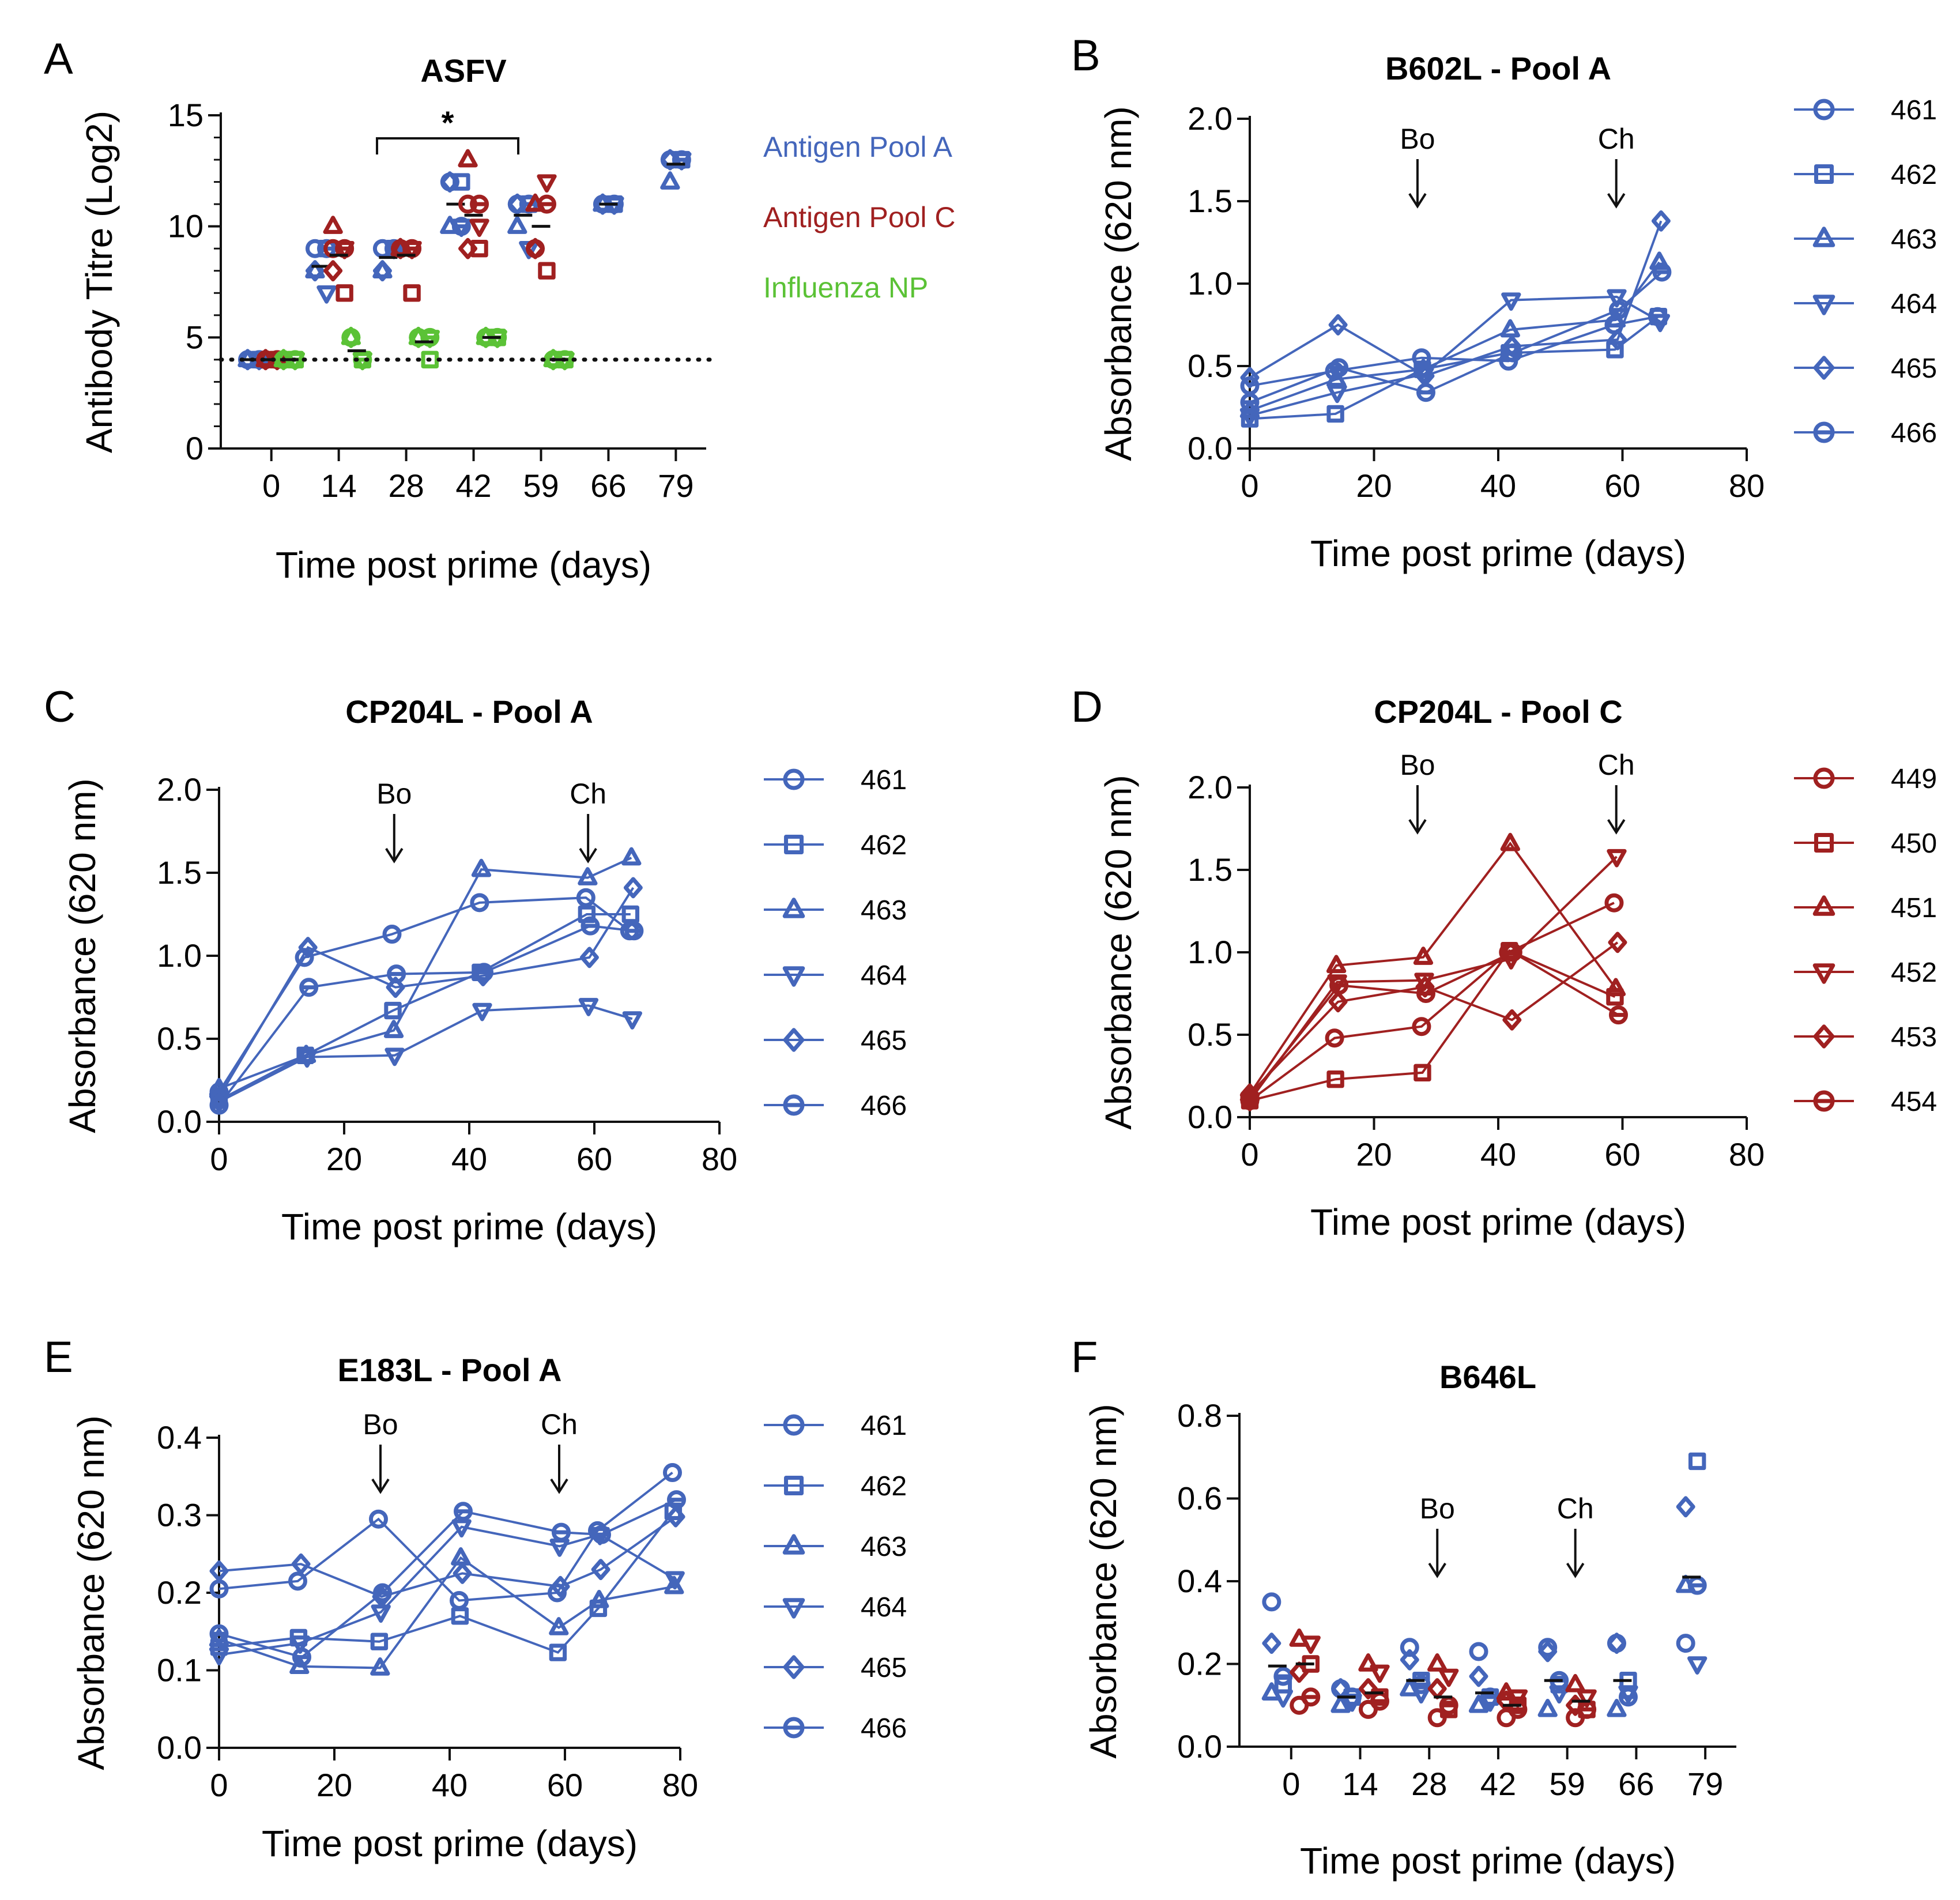  What do you see at coordinates (448, 123) in the screenshot?
I see `significance-label: *` at bounding box center [448, 123].